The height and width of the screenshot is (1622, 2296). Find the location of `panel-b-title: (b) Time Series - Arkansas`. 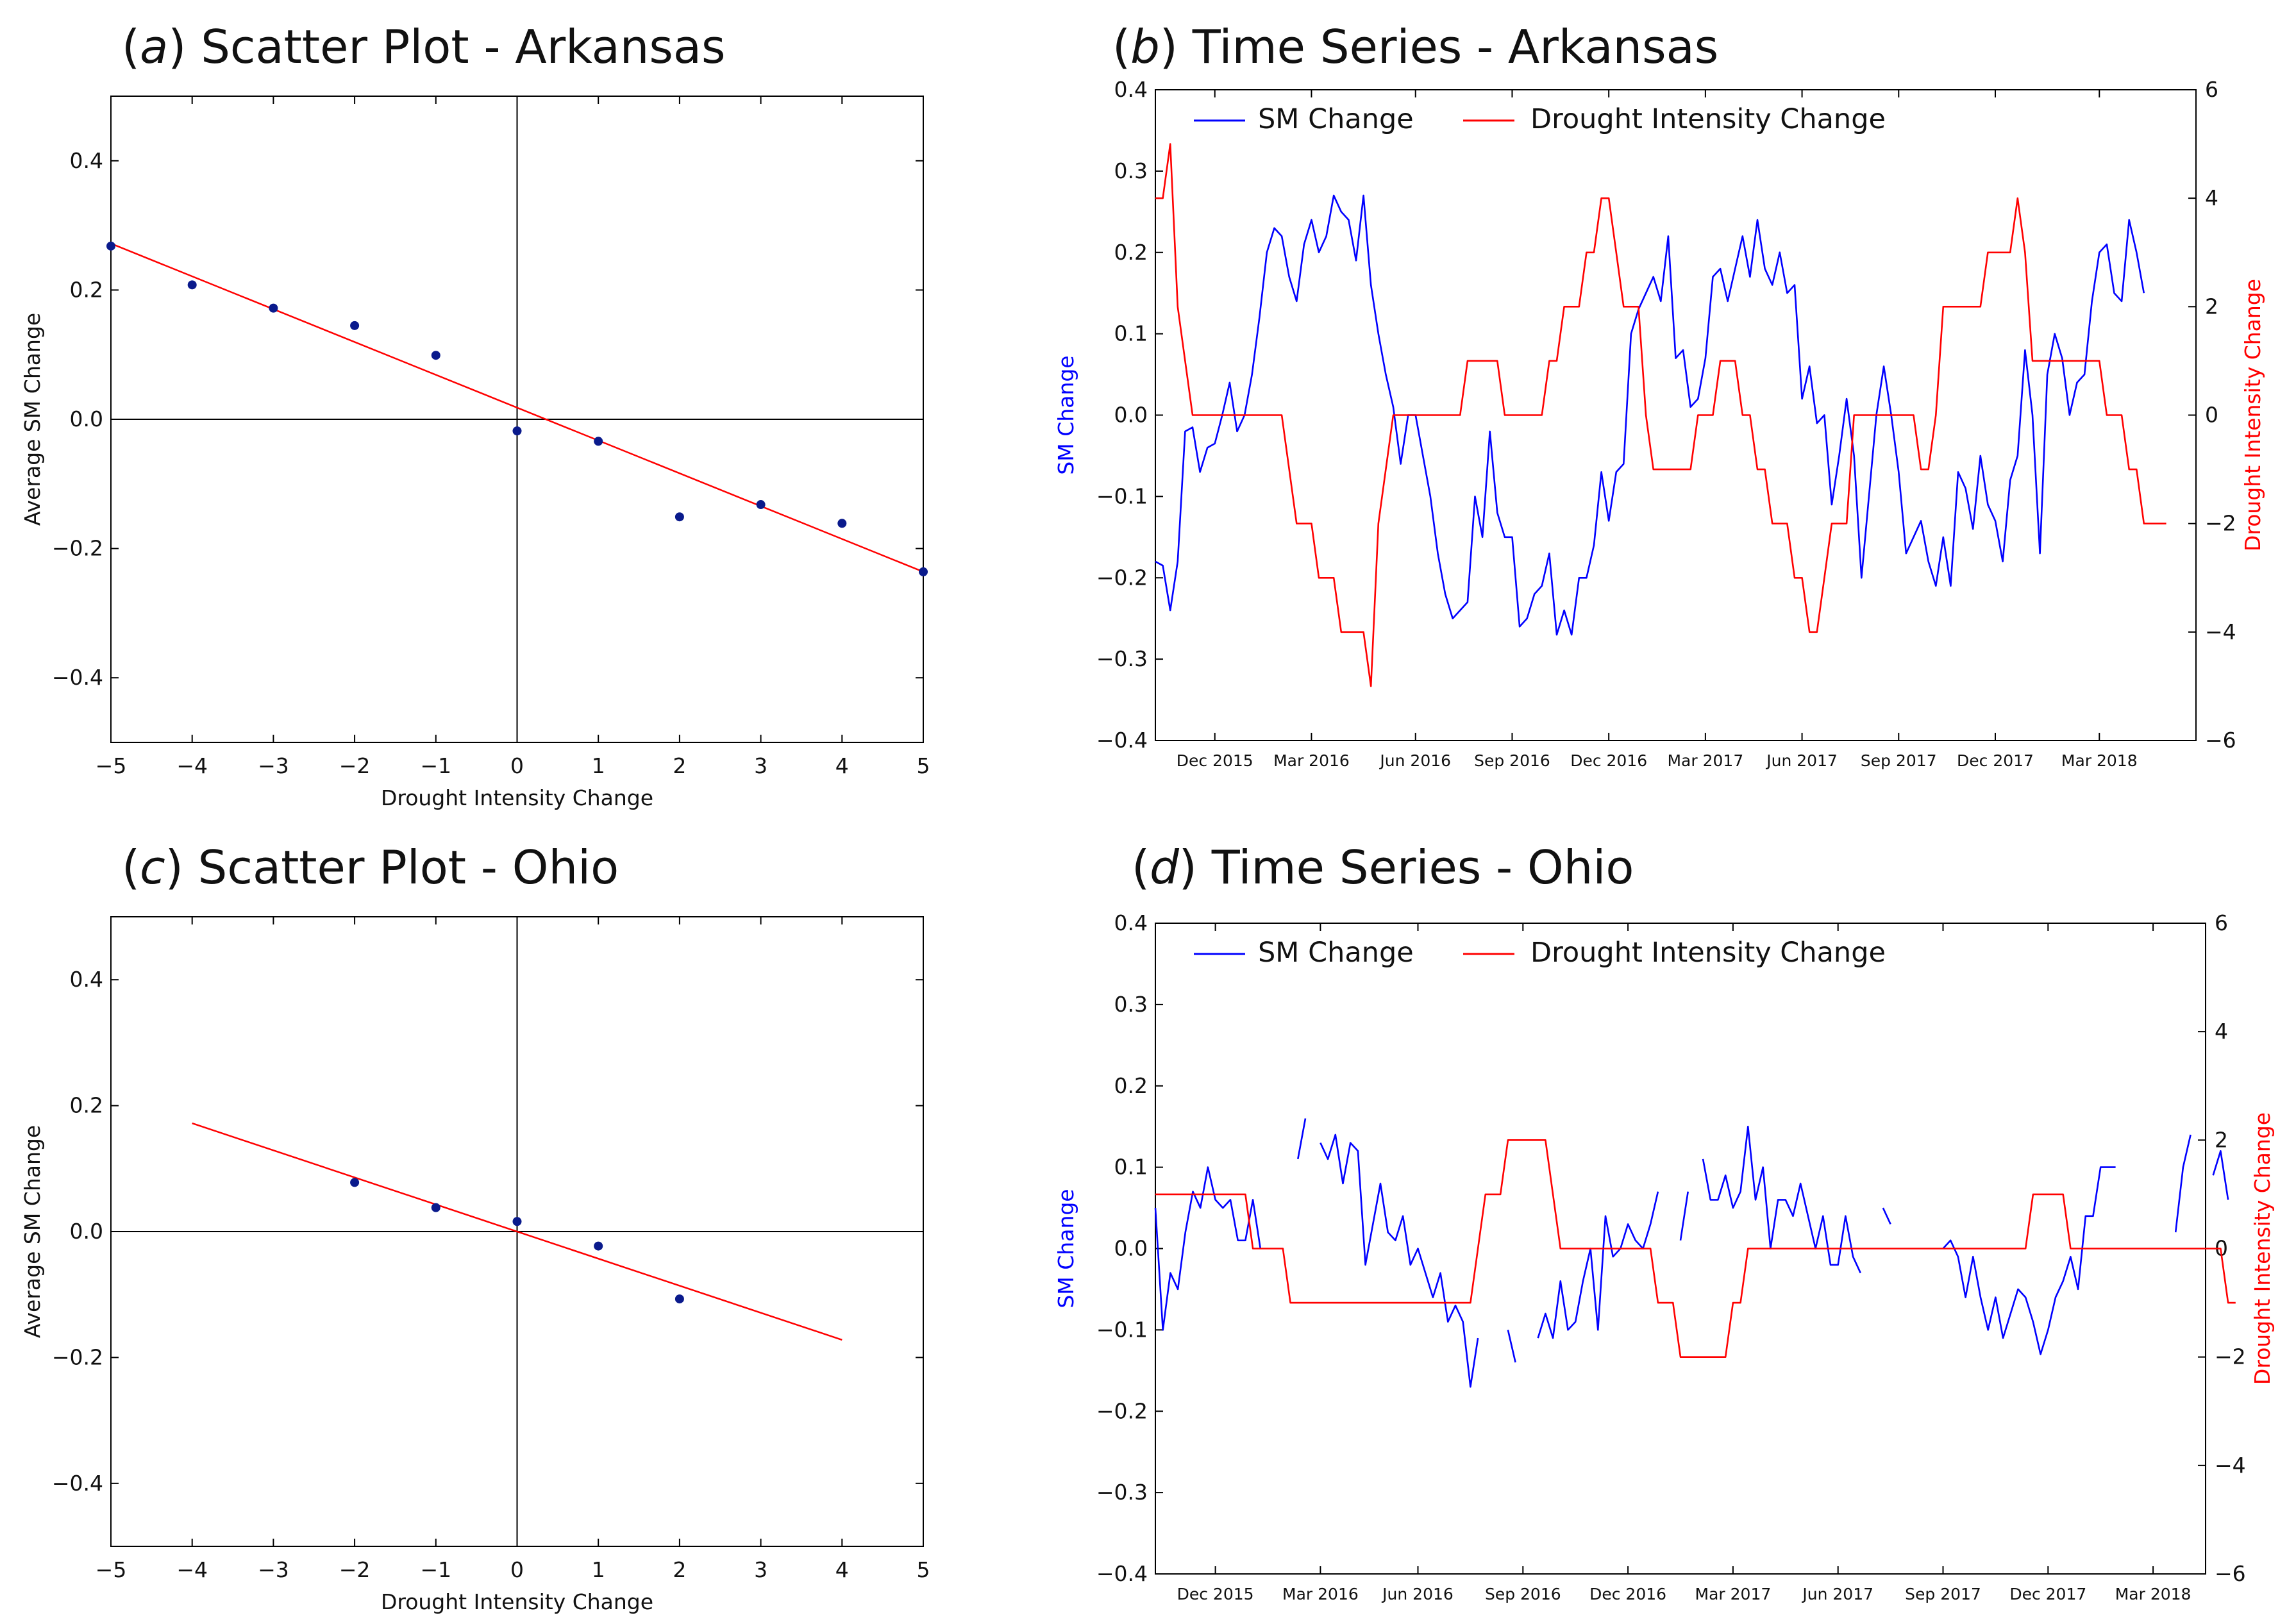

panel-b-title: (b) Time Series - Arkansas is located at coordinates (1415, 47).